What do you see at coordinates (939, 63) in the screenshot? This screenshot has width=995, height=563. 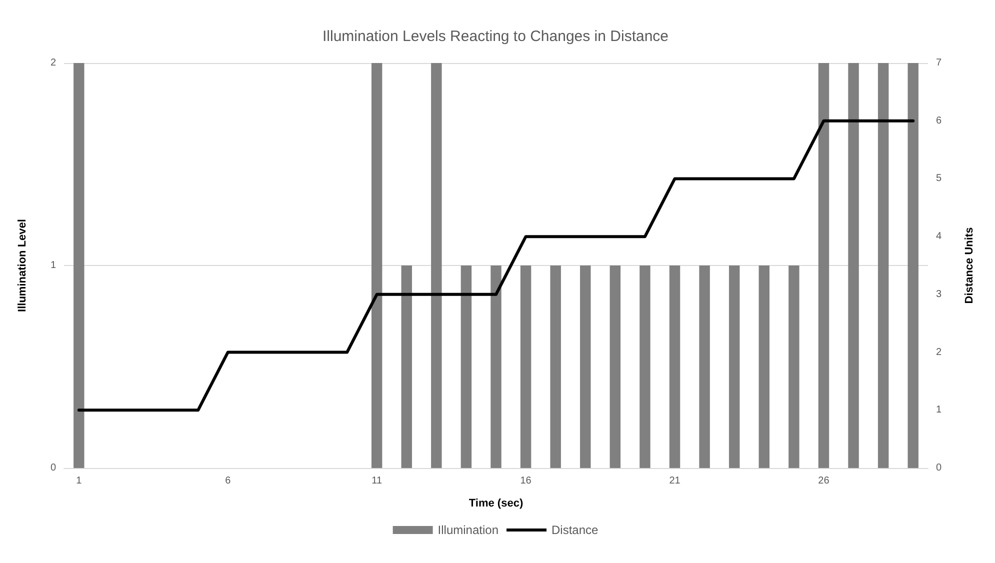 I see `y2-tick-label: 7` at bounding box center [939, 63].